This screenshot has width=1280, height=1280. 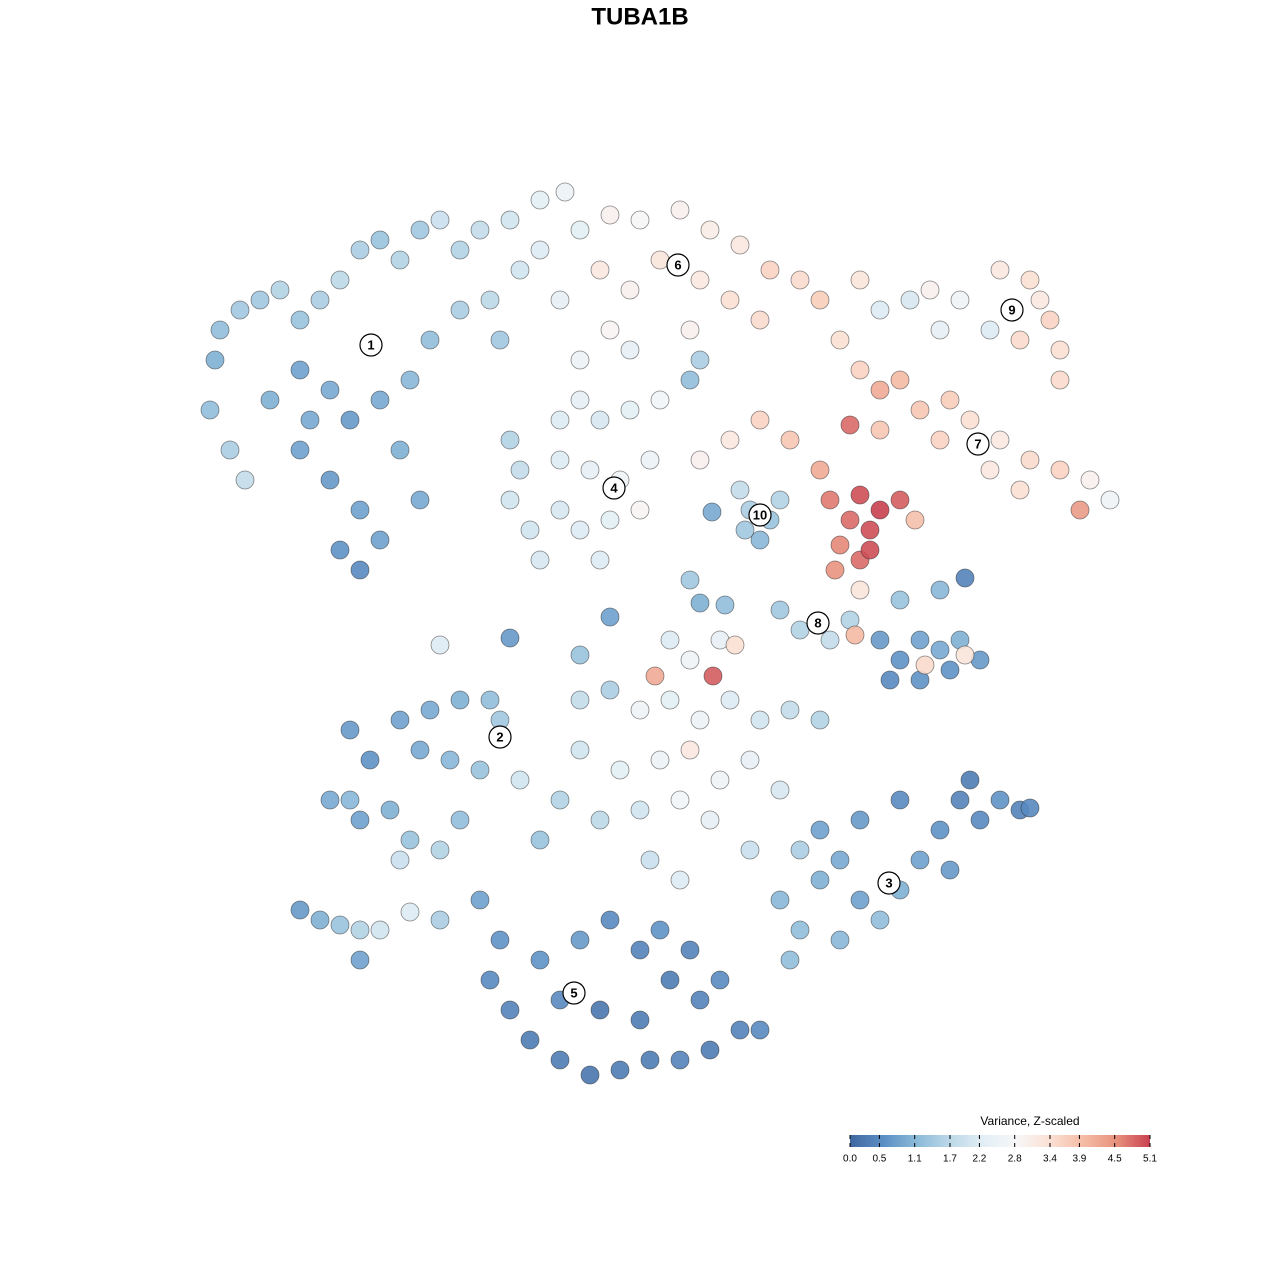 What do you see at coordinates (1000, 1150) in the screenshot?
I see `colorbar-ticks: 0.0 0.5 1.1 1.7 2.2 2.8 3.4 3.9 4.5 5.1` at bounding box center [1000, 1150].